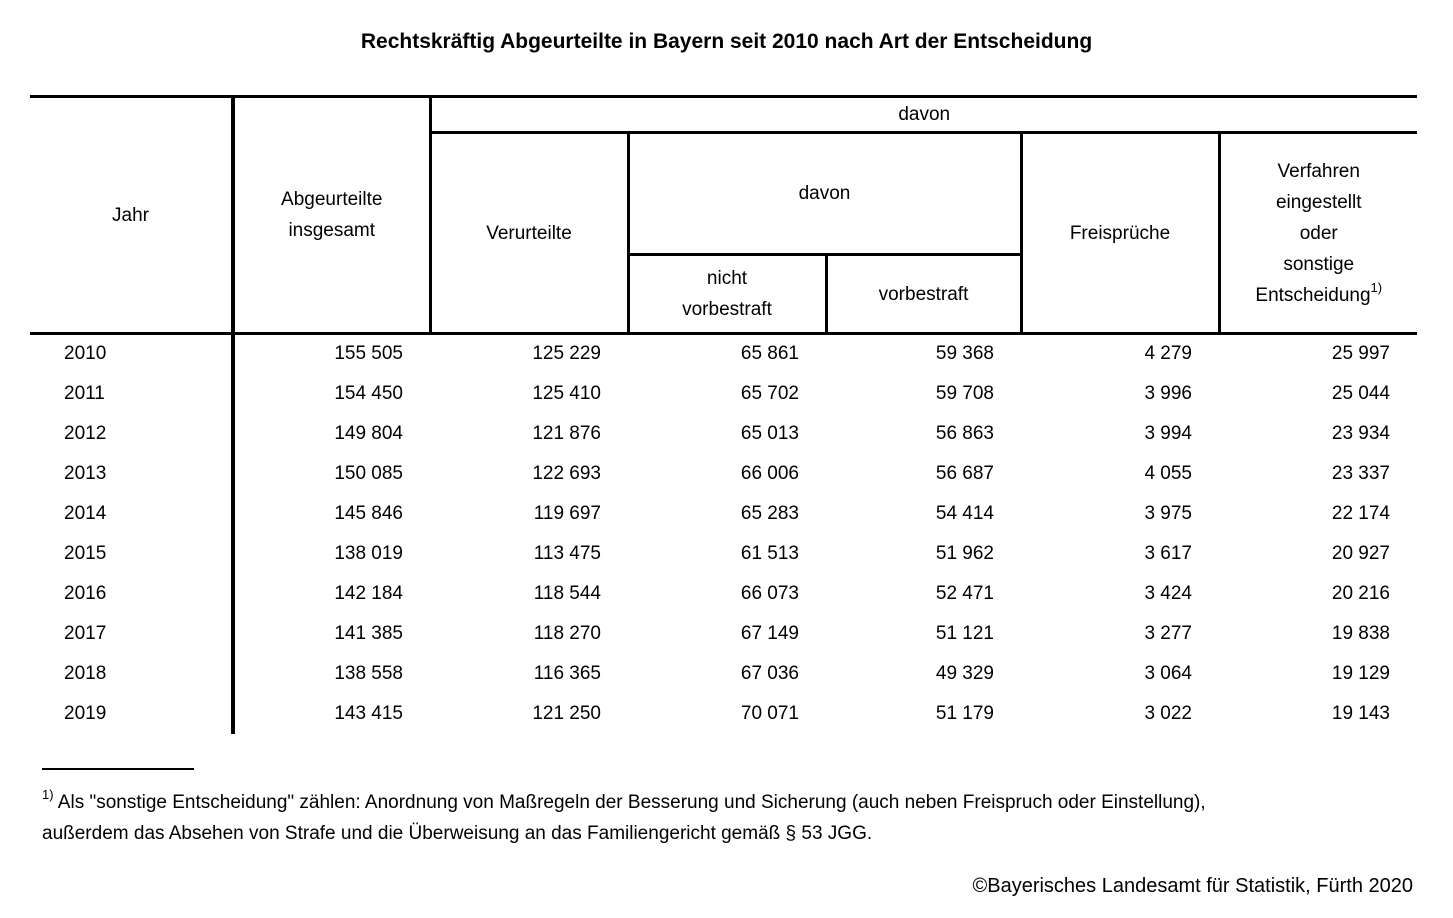  I want to click on value-cell: 154 450, so click(368, 393).